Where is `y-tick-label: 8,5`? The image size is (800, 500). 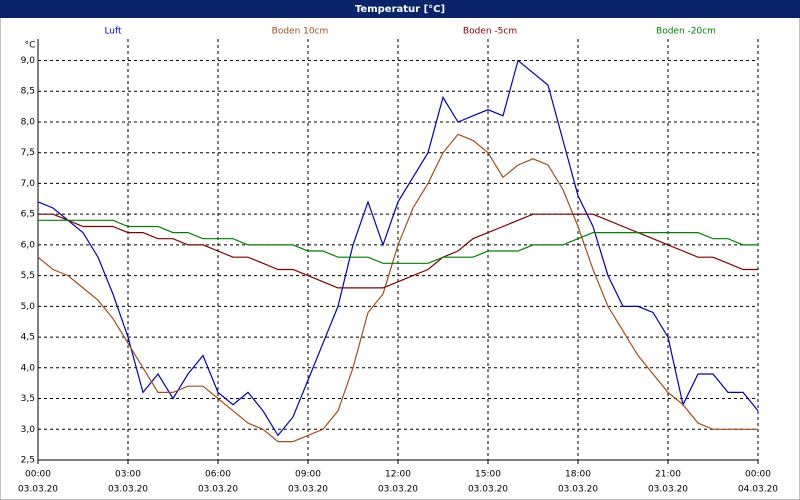
y-tick-label: 8,5 is located at coordinates (28, 92).